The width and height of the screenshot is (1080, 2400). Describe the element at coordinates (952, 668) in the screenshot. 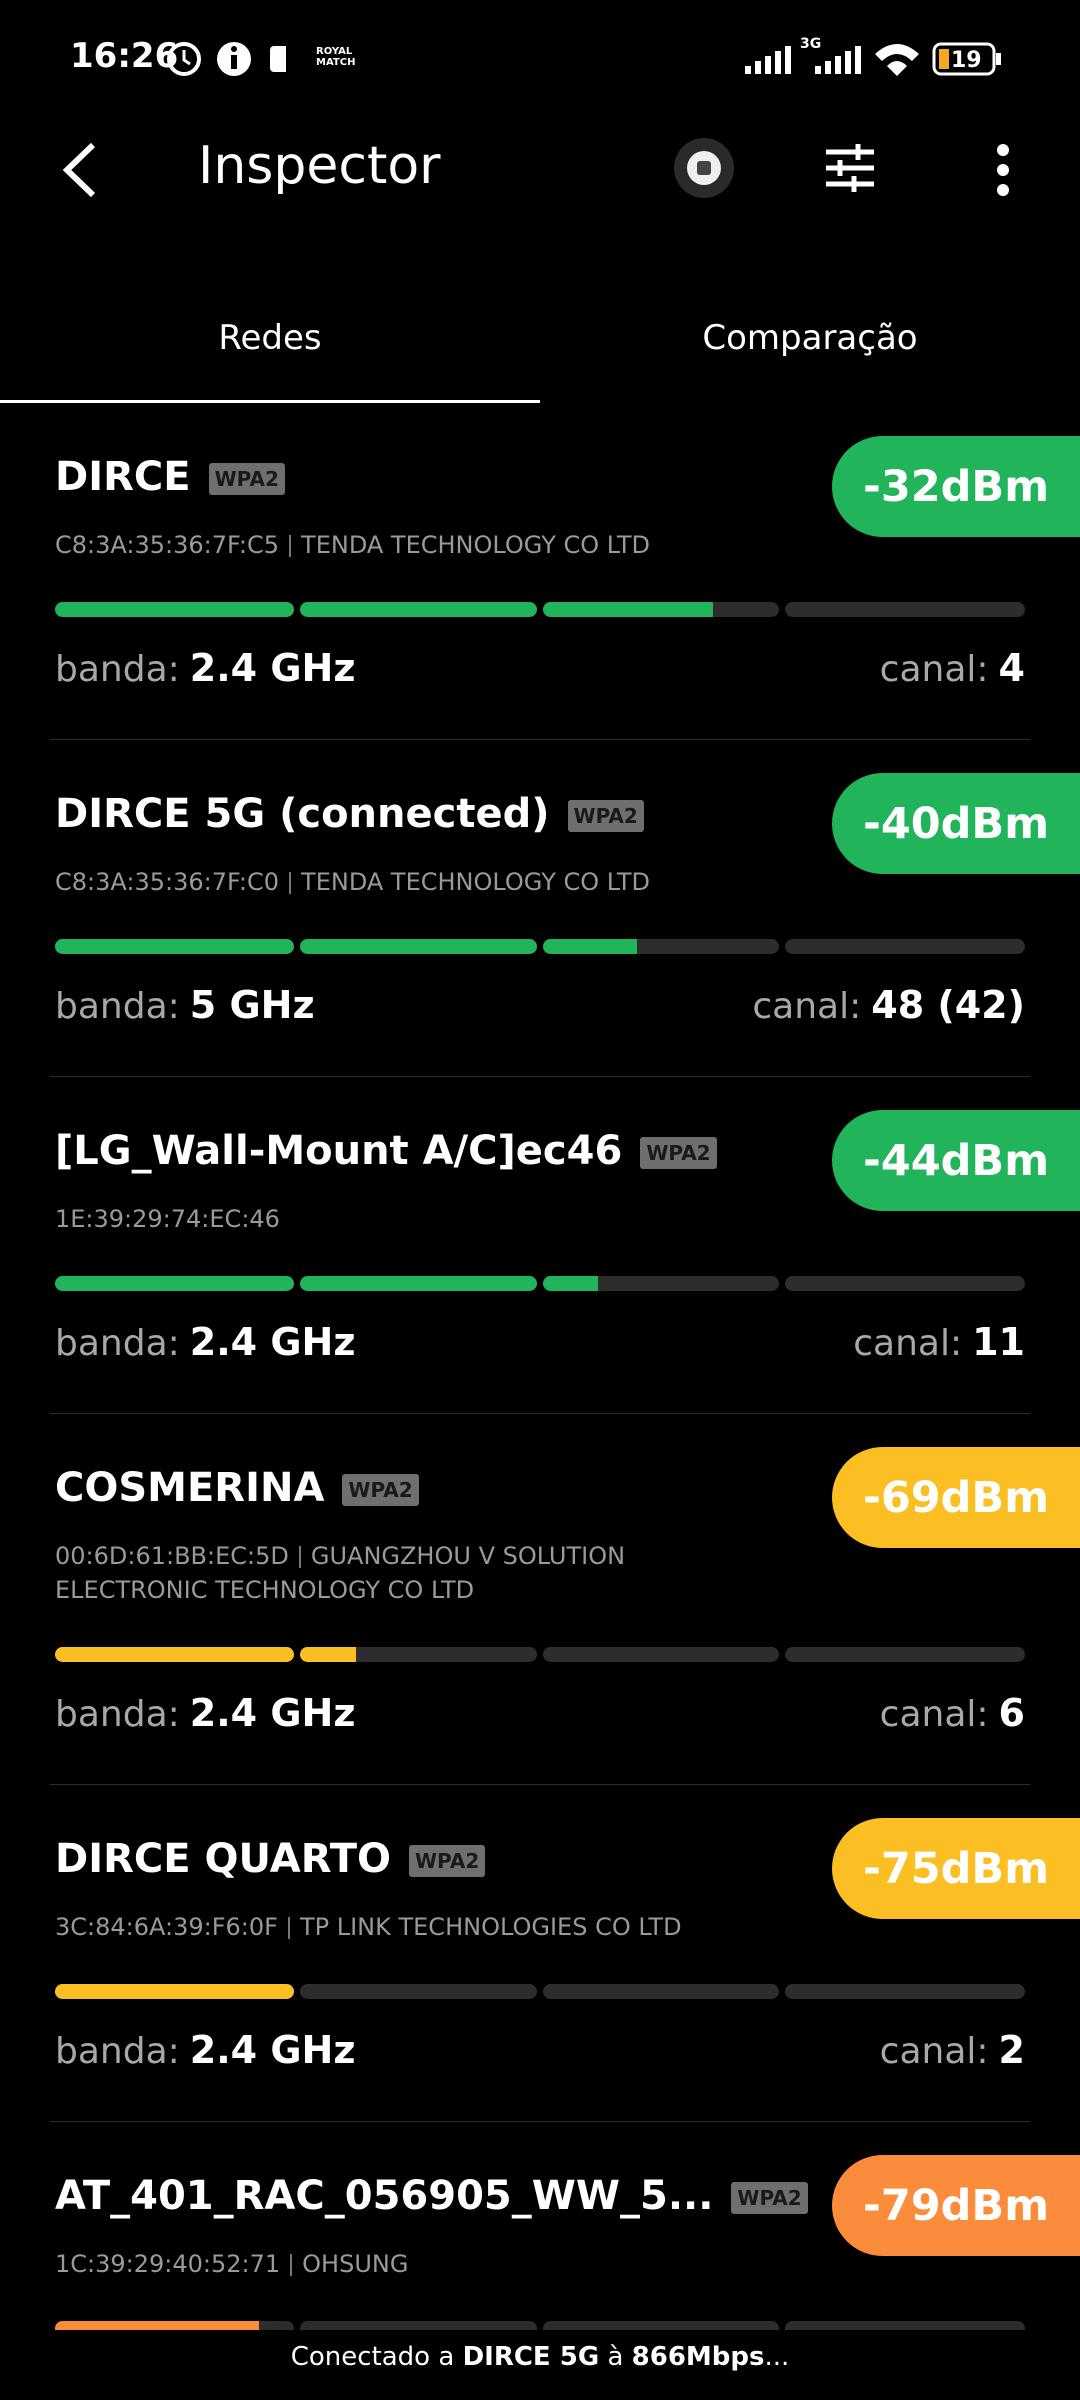

I see `channel-row: canal: 4` at that location.